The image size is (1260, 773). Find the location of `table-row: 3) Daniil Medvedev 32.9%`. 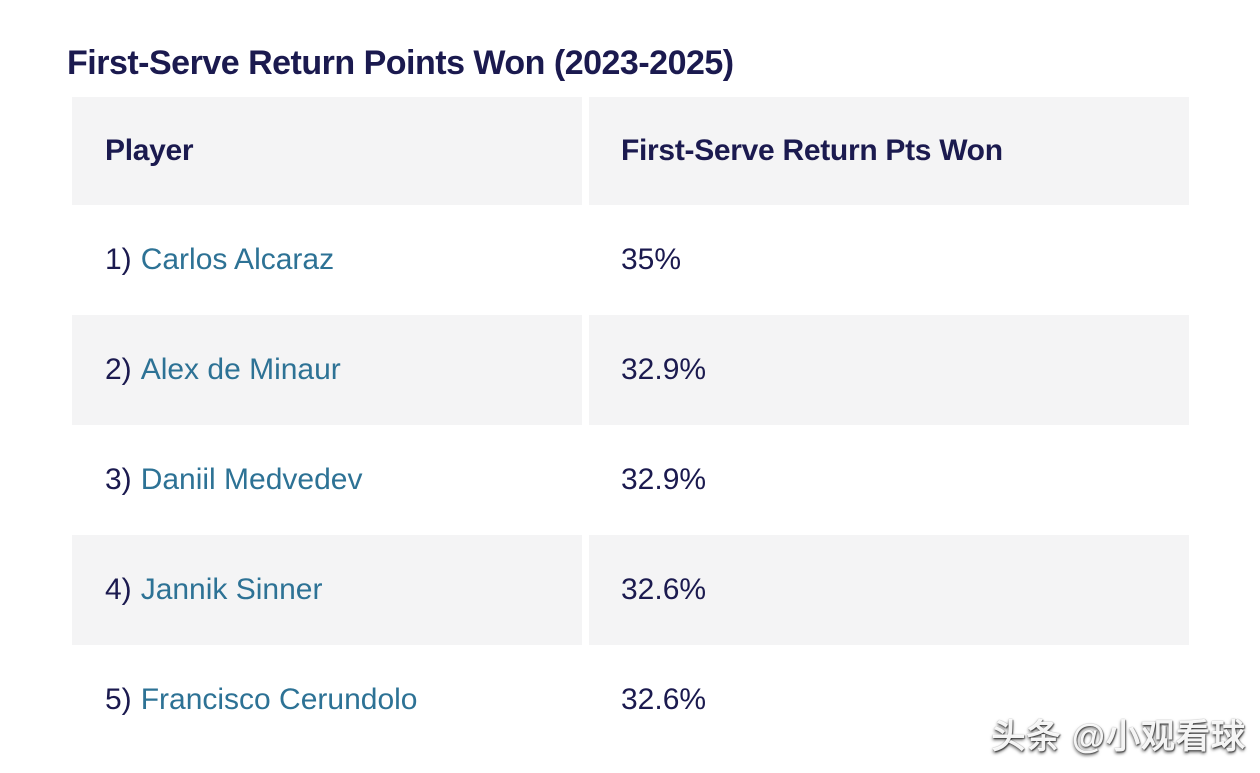

table-row: 3) Daniil Medvedev 32.9% is located at coordinates (630, 480).